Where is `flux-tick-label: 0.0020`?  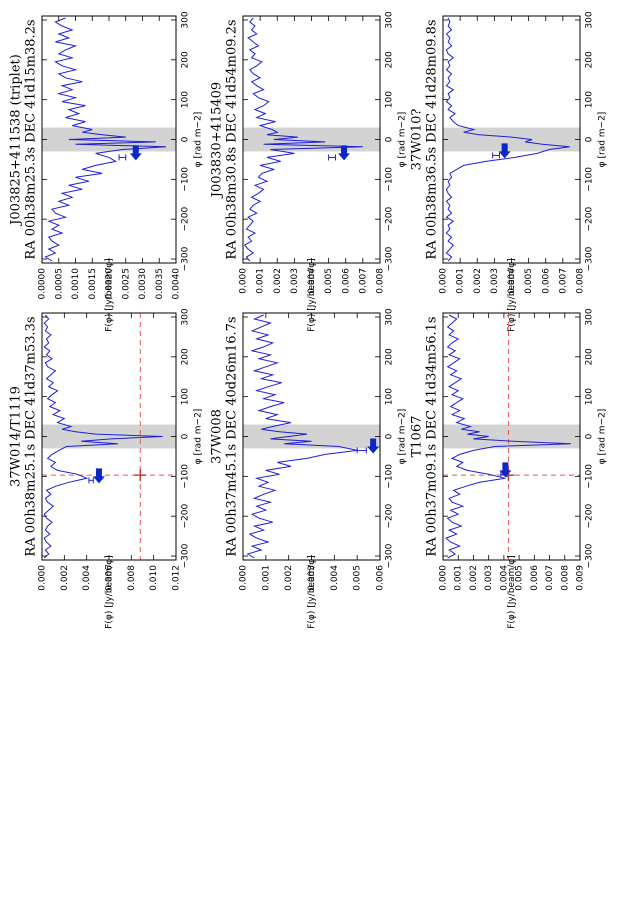
flux-tick-label: 0.0020 is located at coordinates (110, 284).